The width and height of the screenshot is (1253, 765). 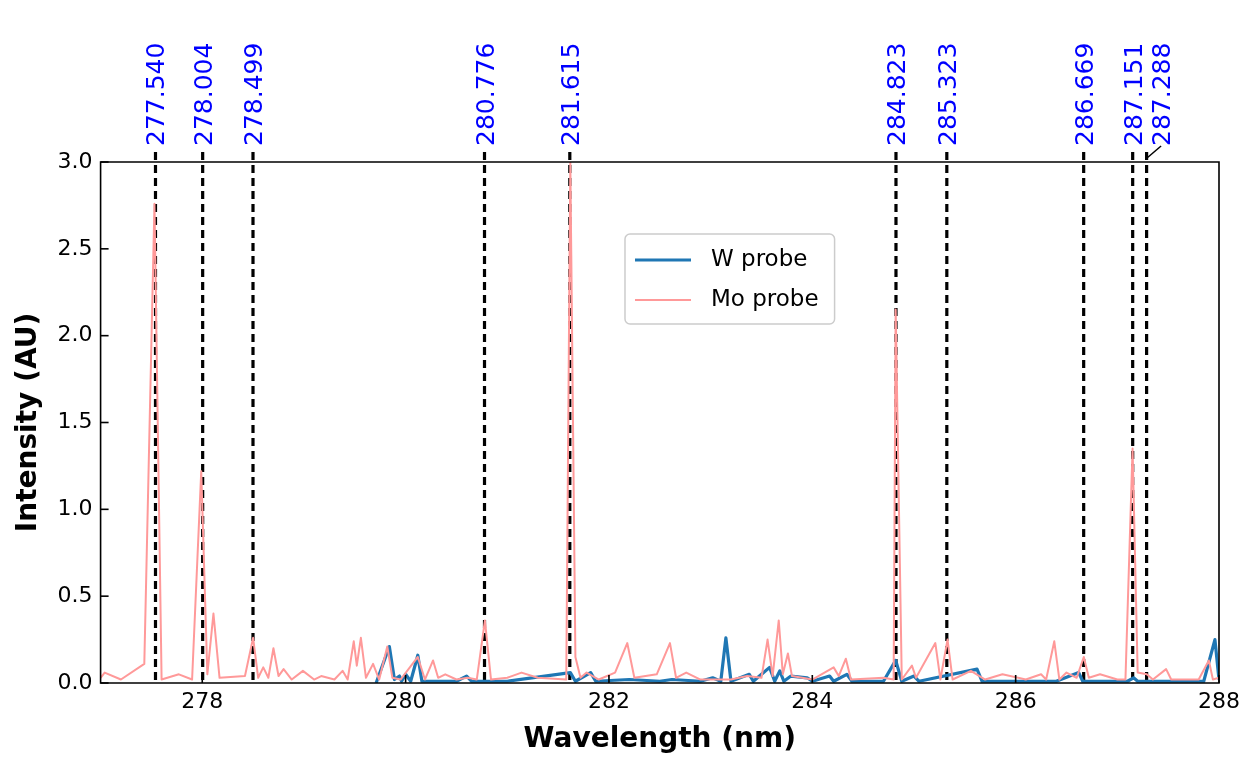 I want to click on ref-line-label: 287.151, so click(x=1133, y=94).